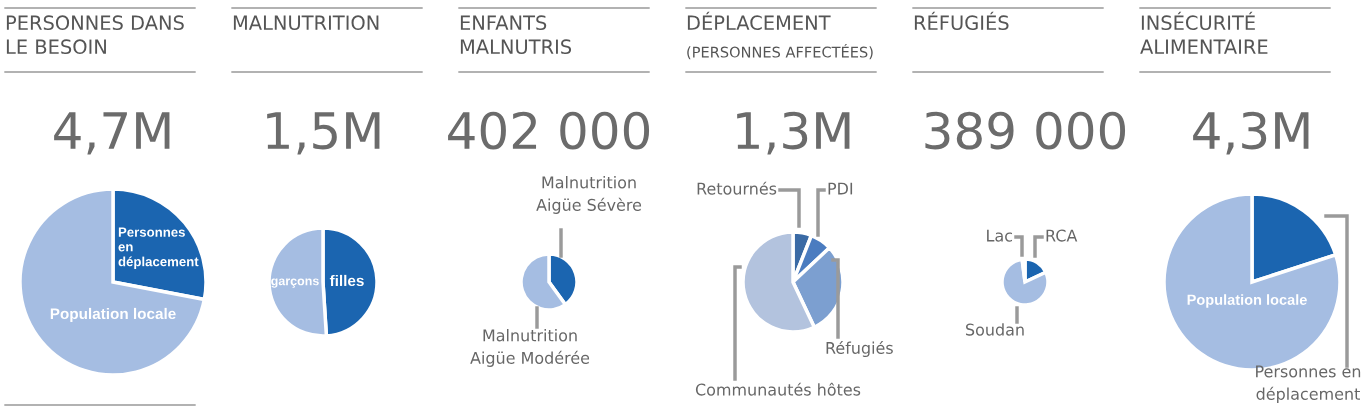 Image resolution: width=1363 pixels, height=412 pixels. I want to click on slice-label: Malnutrition Aigüe Modérée, so click(530, 348).